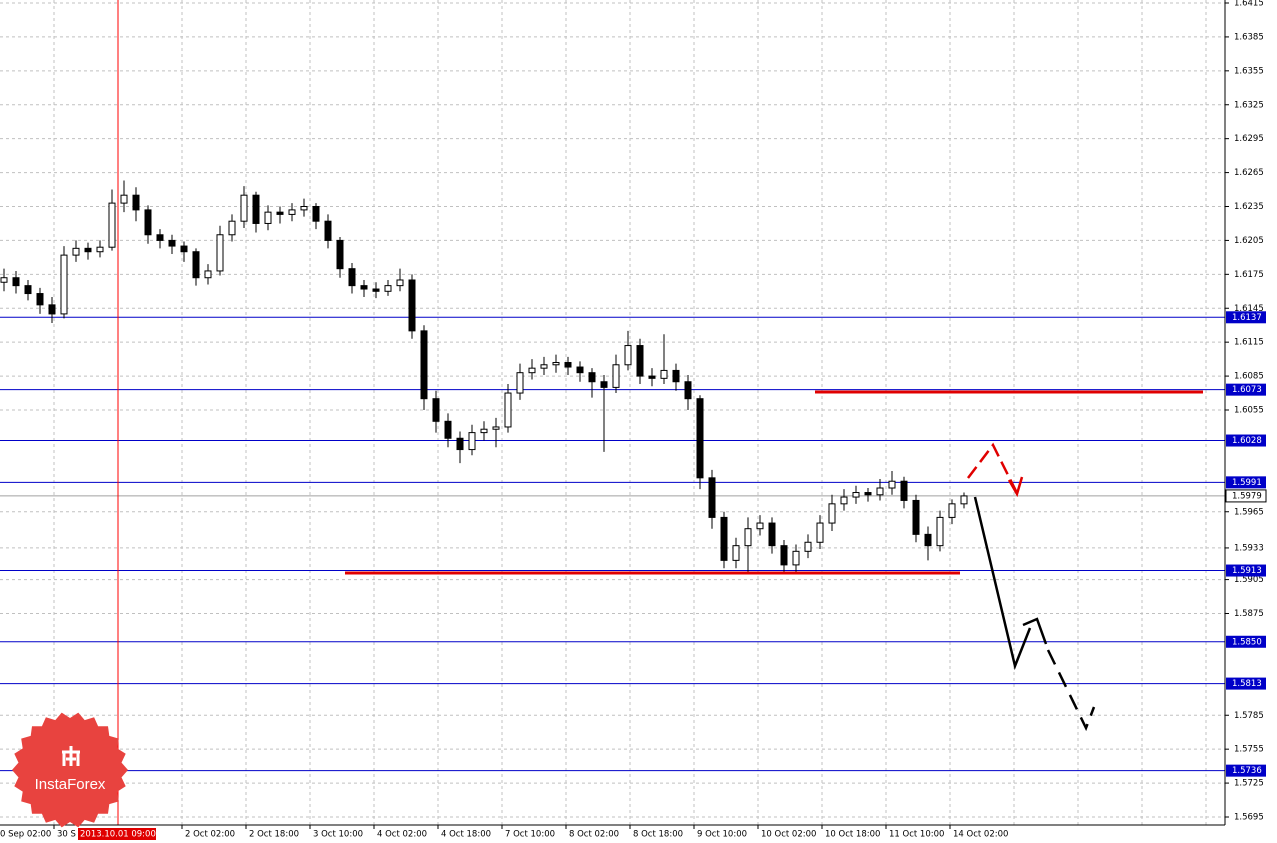 This screenshot has width=1277, height=843. I want to click on y-tick-label: 1.6115, so click(1249, 343).